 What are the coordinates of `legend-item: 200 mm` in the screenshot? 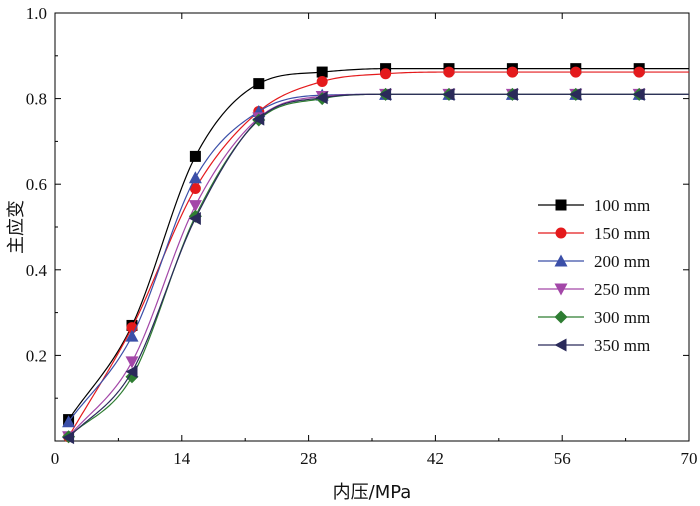 It's located at (594, 261).